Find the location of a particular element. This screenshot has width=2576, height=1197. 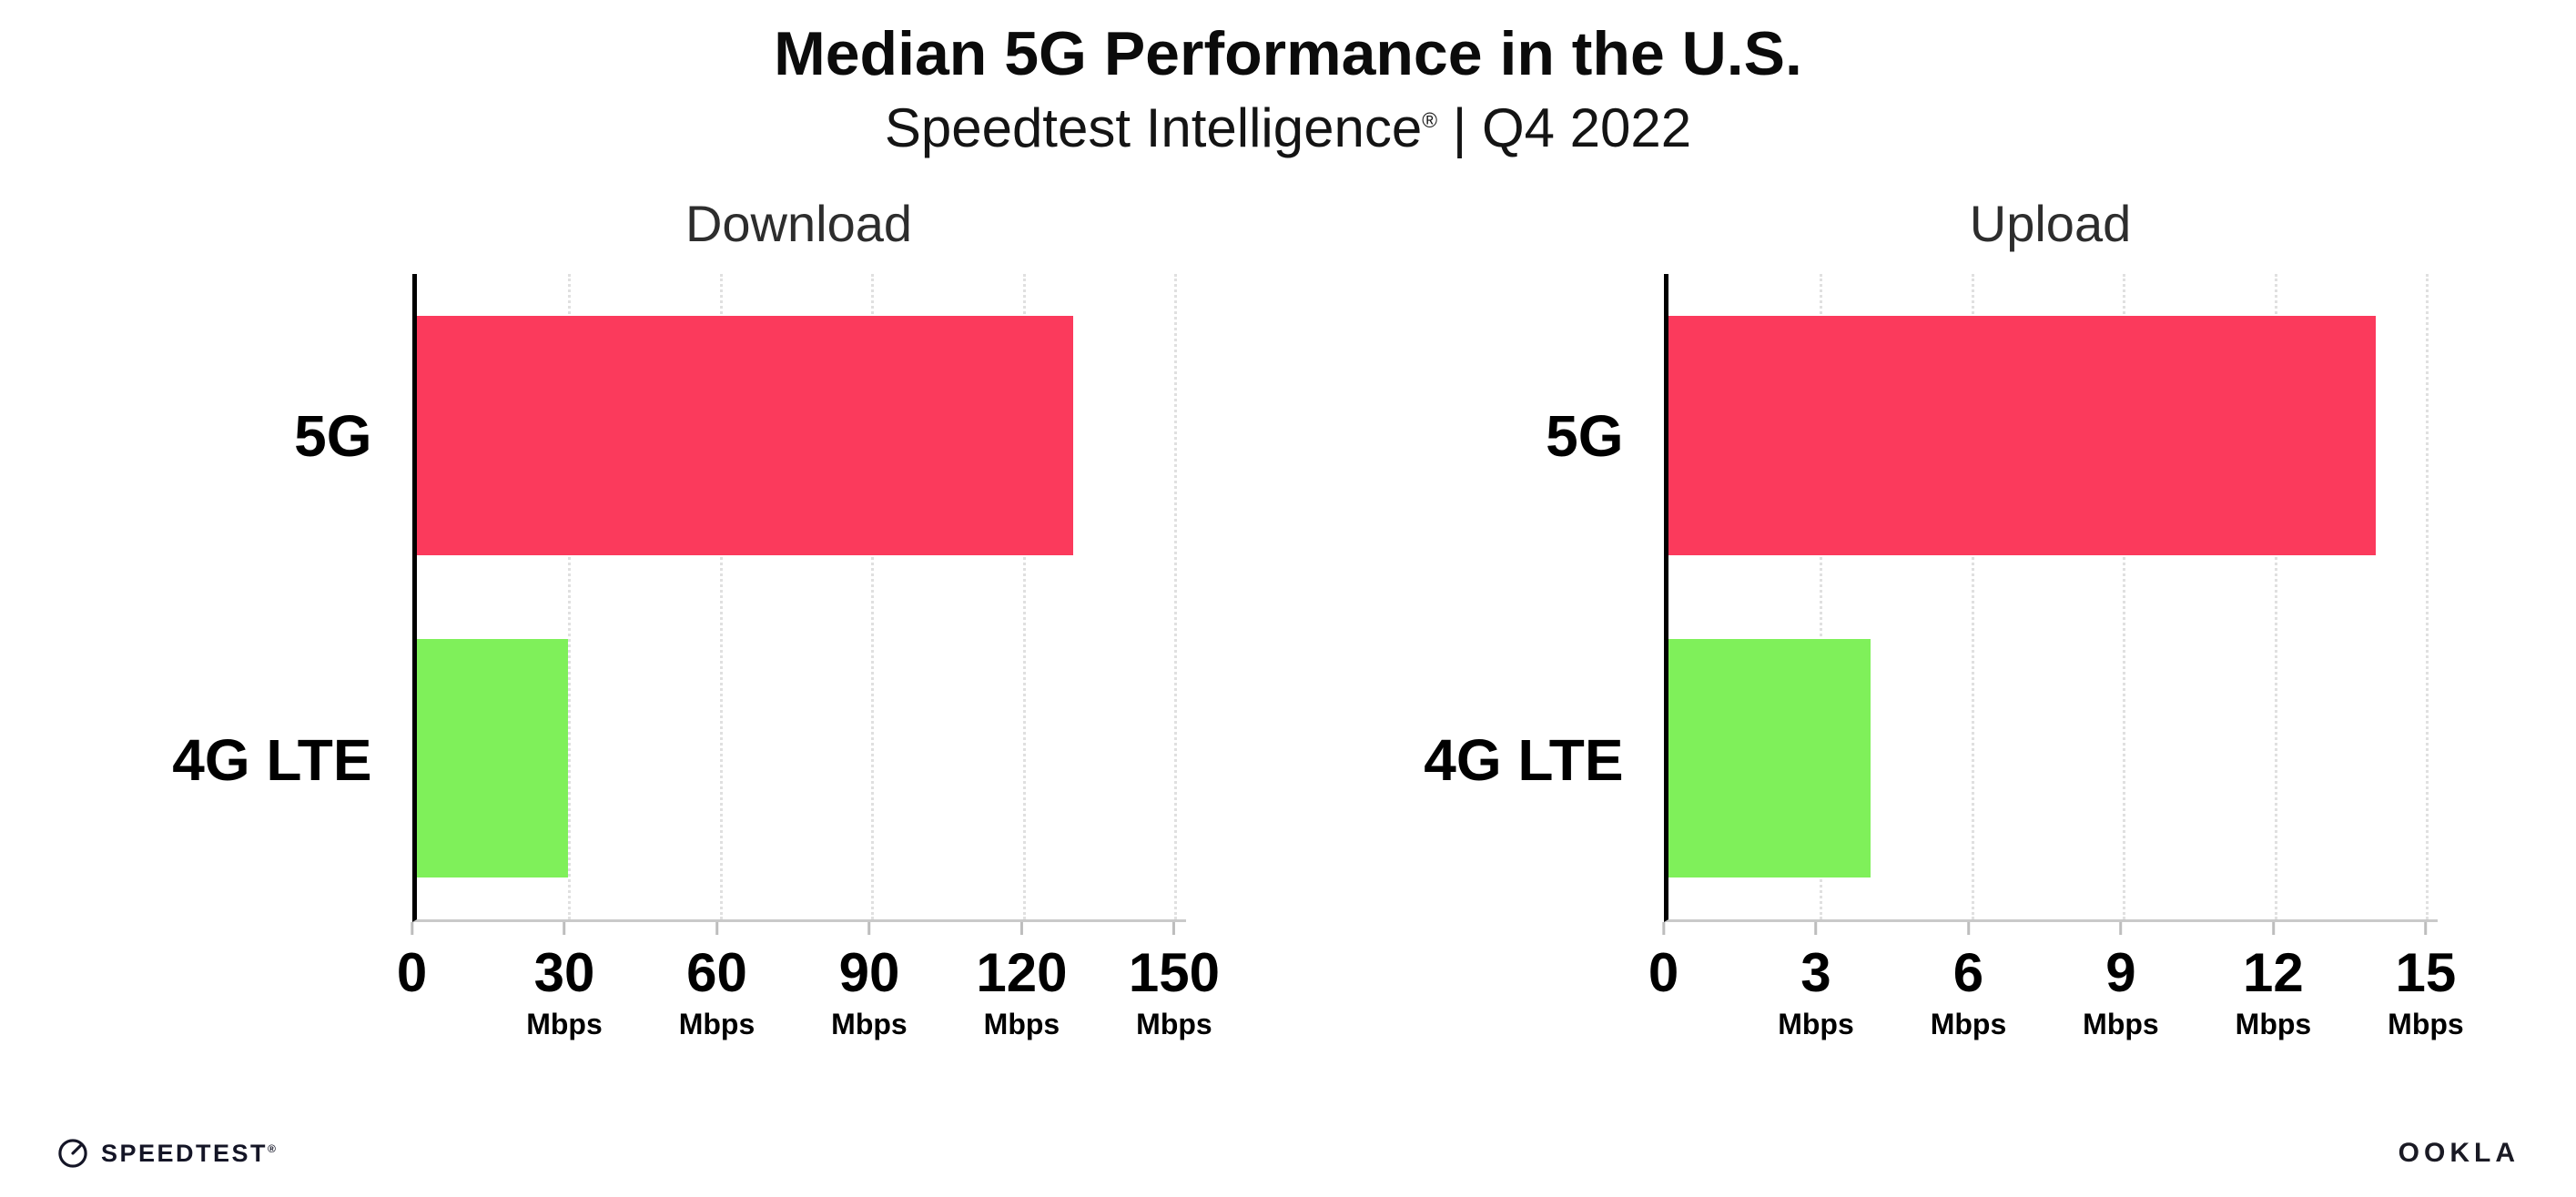

chart-title: Download is located at coordinates (799, 224).